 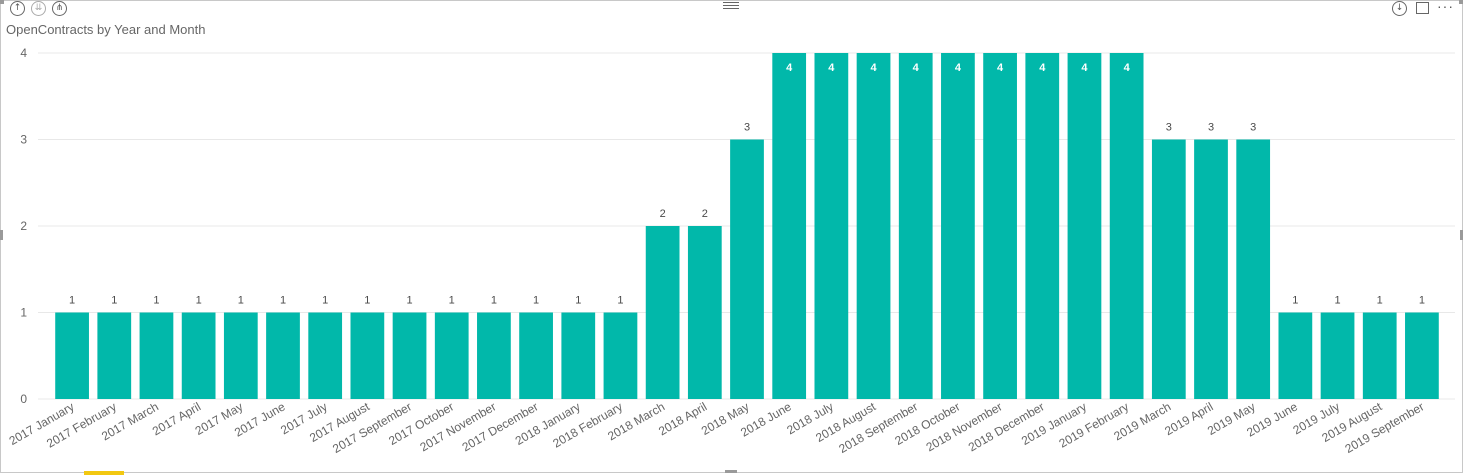 What do you see at coordinates (23, 226) in the screenshot?
I see `y-tick-label: 2` at bounding box center [23, 226].